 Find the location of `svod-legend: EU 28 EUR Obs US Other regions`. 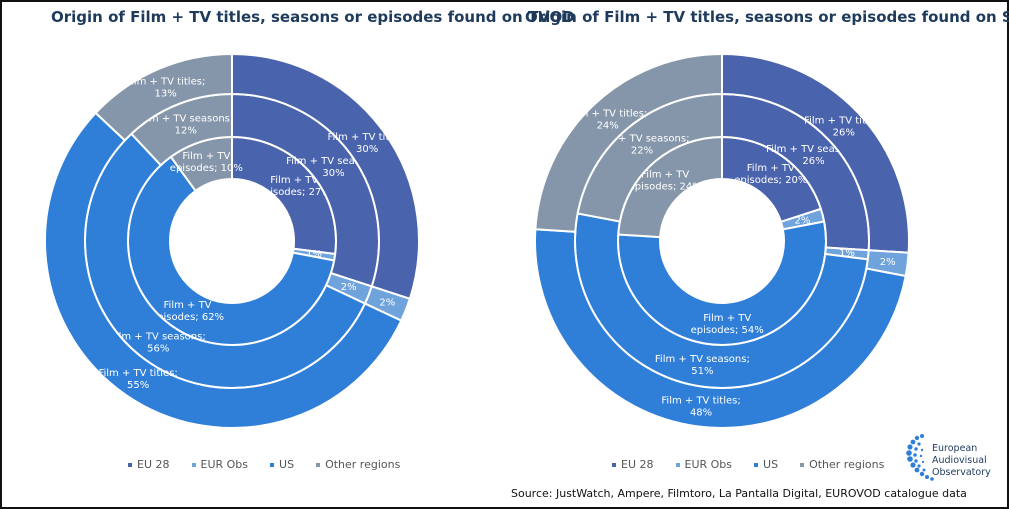

svod-legend: EU 28 EUR Obs US Other regions is located at coordinates (748, 464).